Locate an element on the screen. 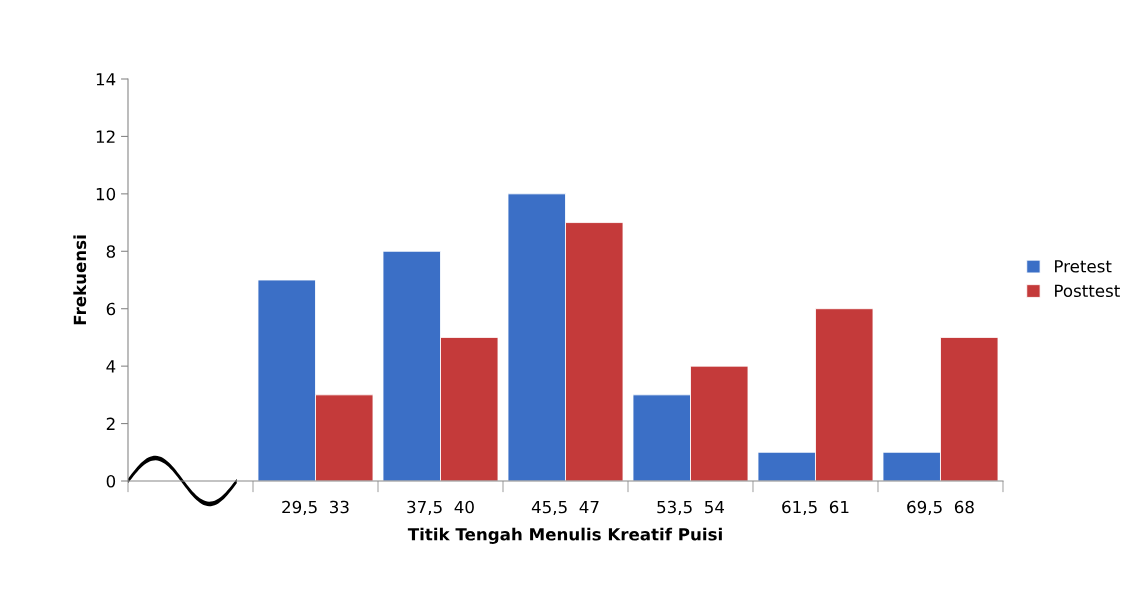  y-tick-label: 14 is located at coordinates (106, 79).